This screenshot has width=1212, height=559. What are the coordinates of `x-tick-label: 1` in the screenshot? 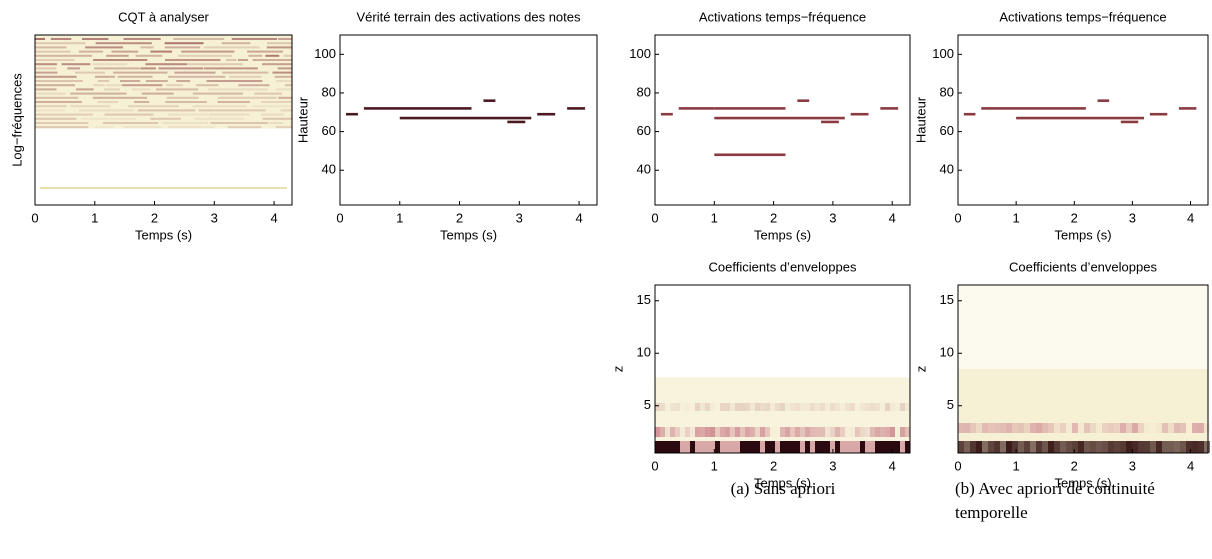 It's located at (714, 465).